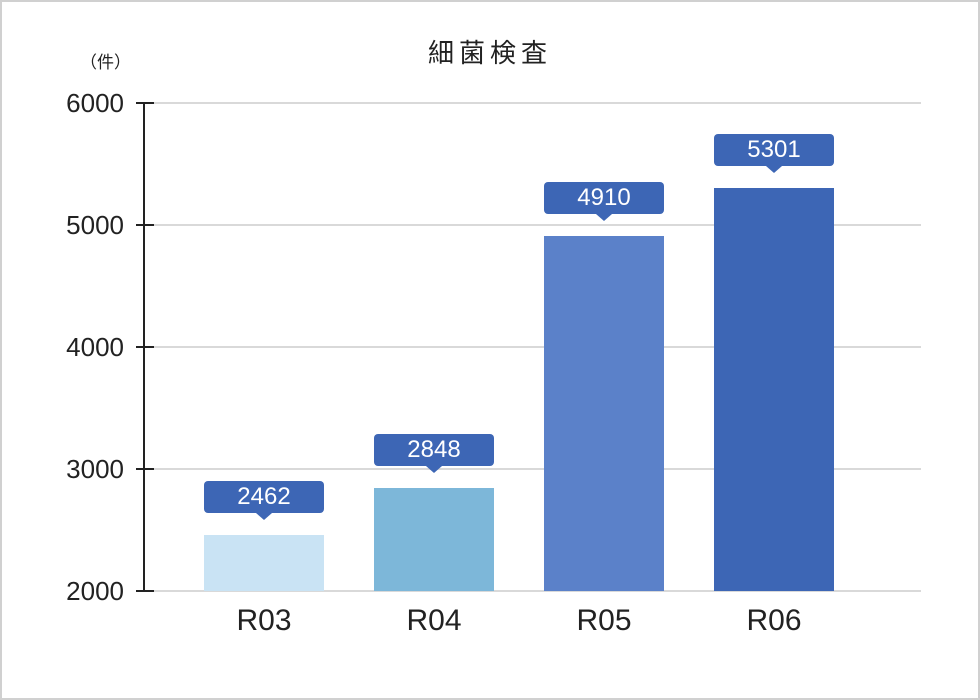 The width and height of the screenshot is (980, 700). I want to click on chart-title: 細菌検査, so click(489, 54).